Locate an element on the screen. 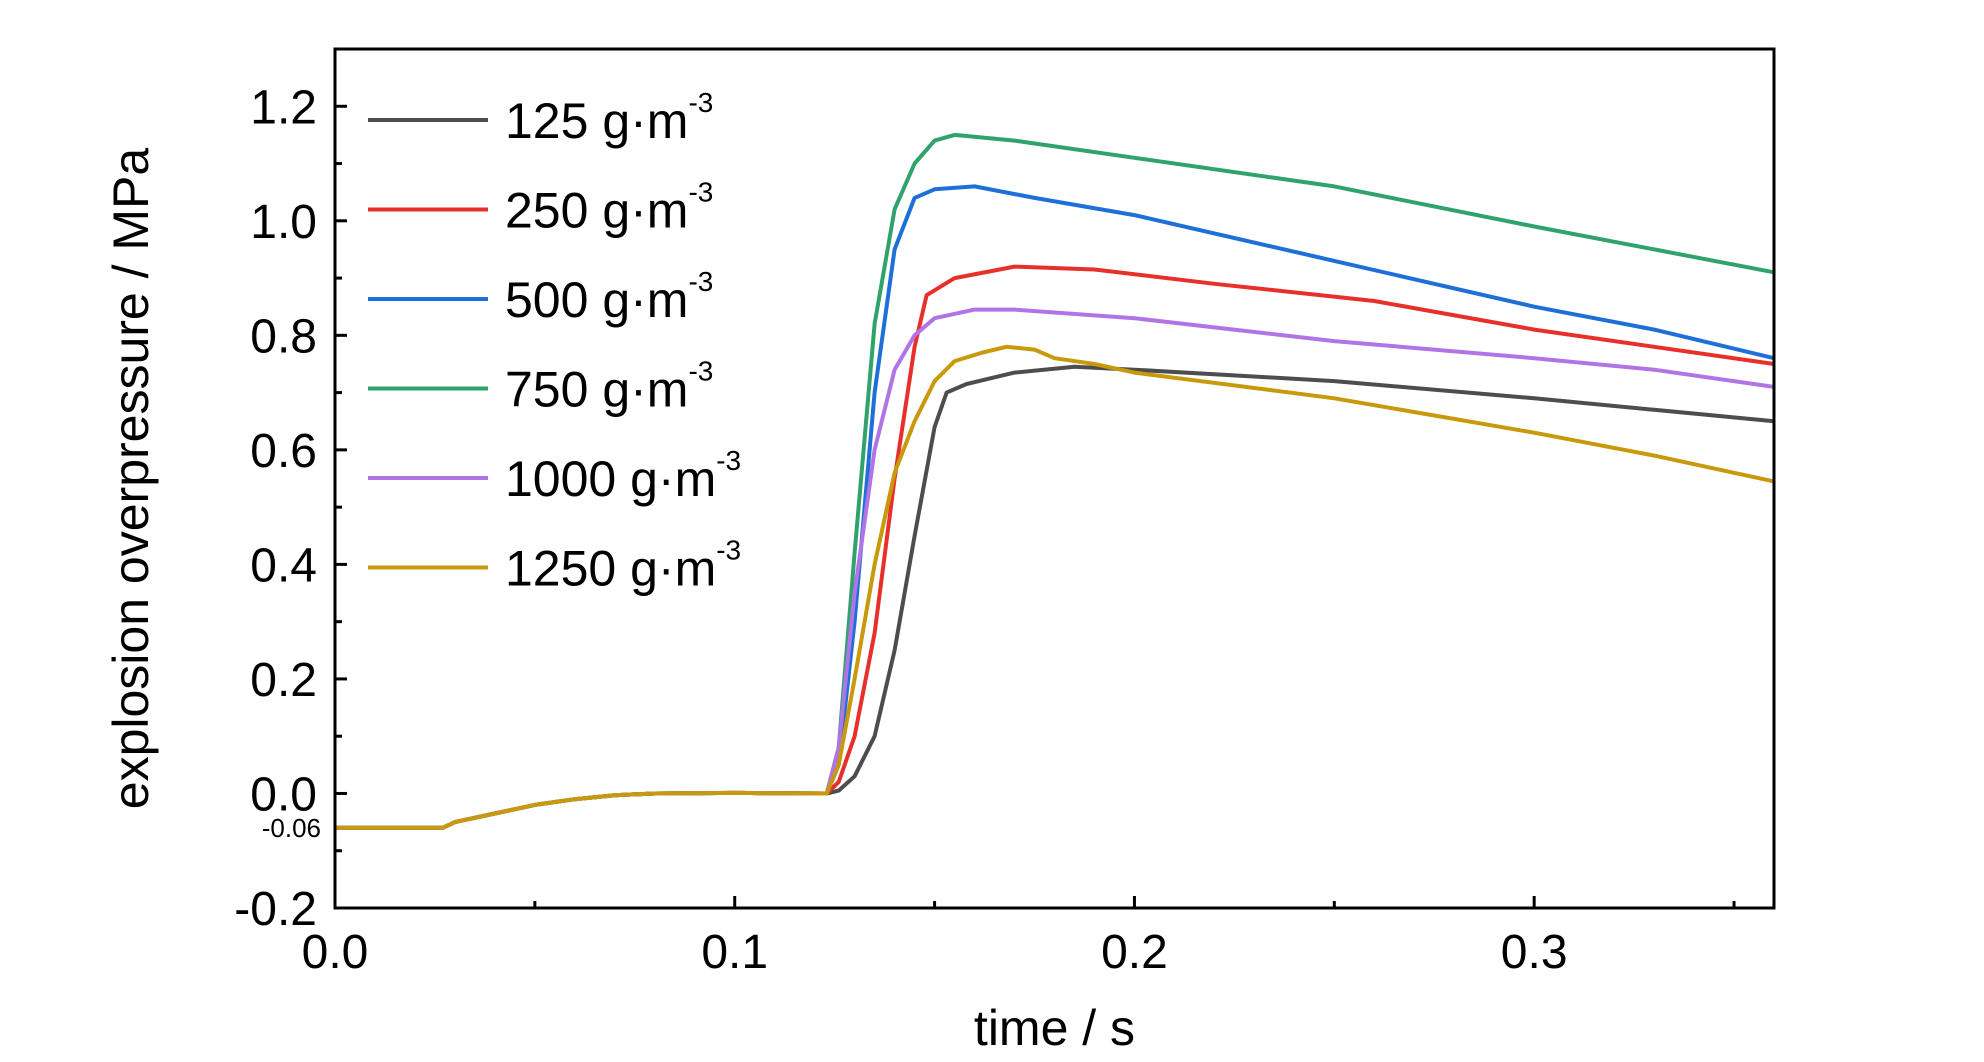 The width and height of the screenshot is (1984, 1062). x-tick-label: 0.3 is located at coordinates (1534, 952).